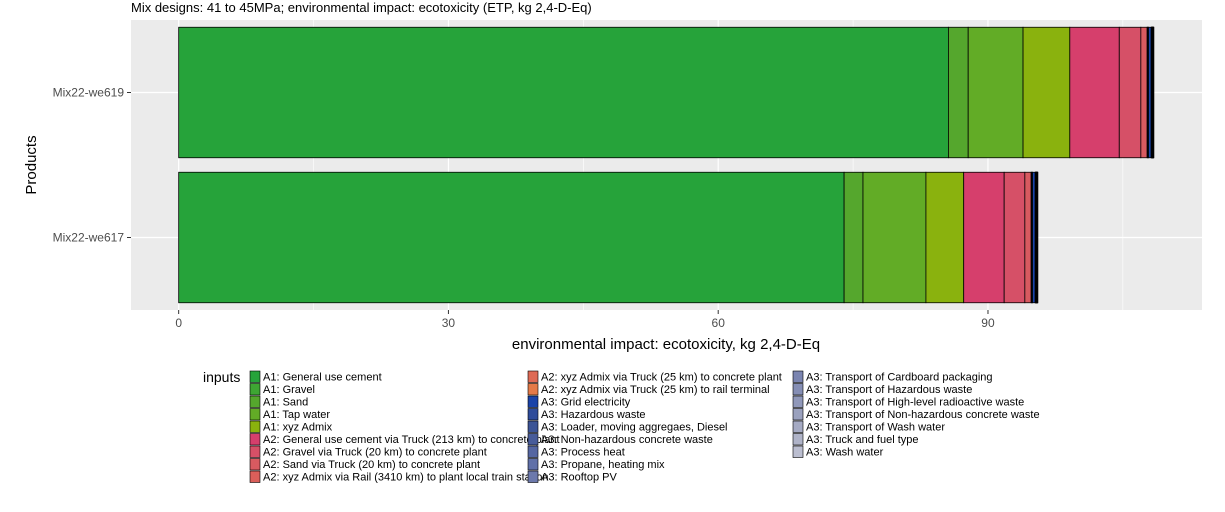 This screenshot has height=512, width=1225. I want to click on y-axis-label: Products, so click(31, 164).